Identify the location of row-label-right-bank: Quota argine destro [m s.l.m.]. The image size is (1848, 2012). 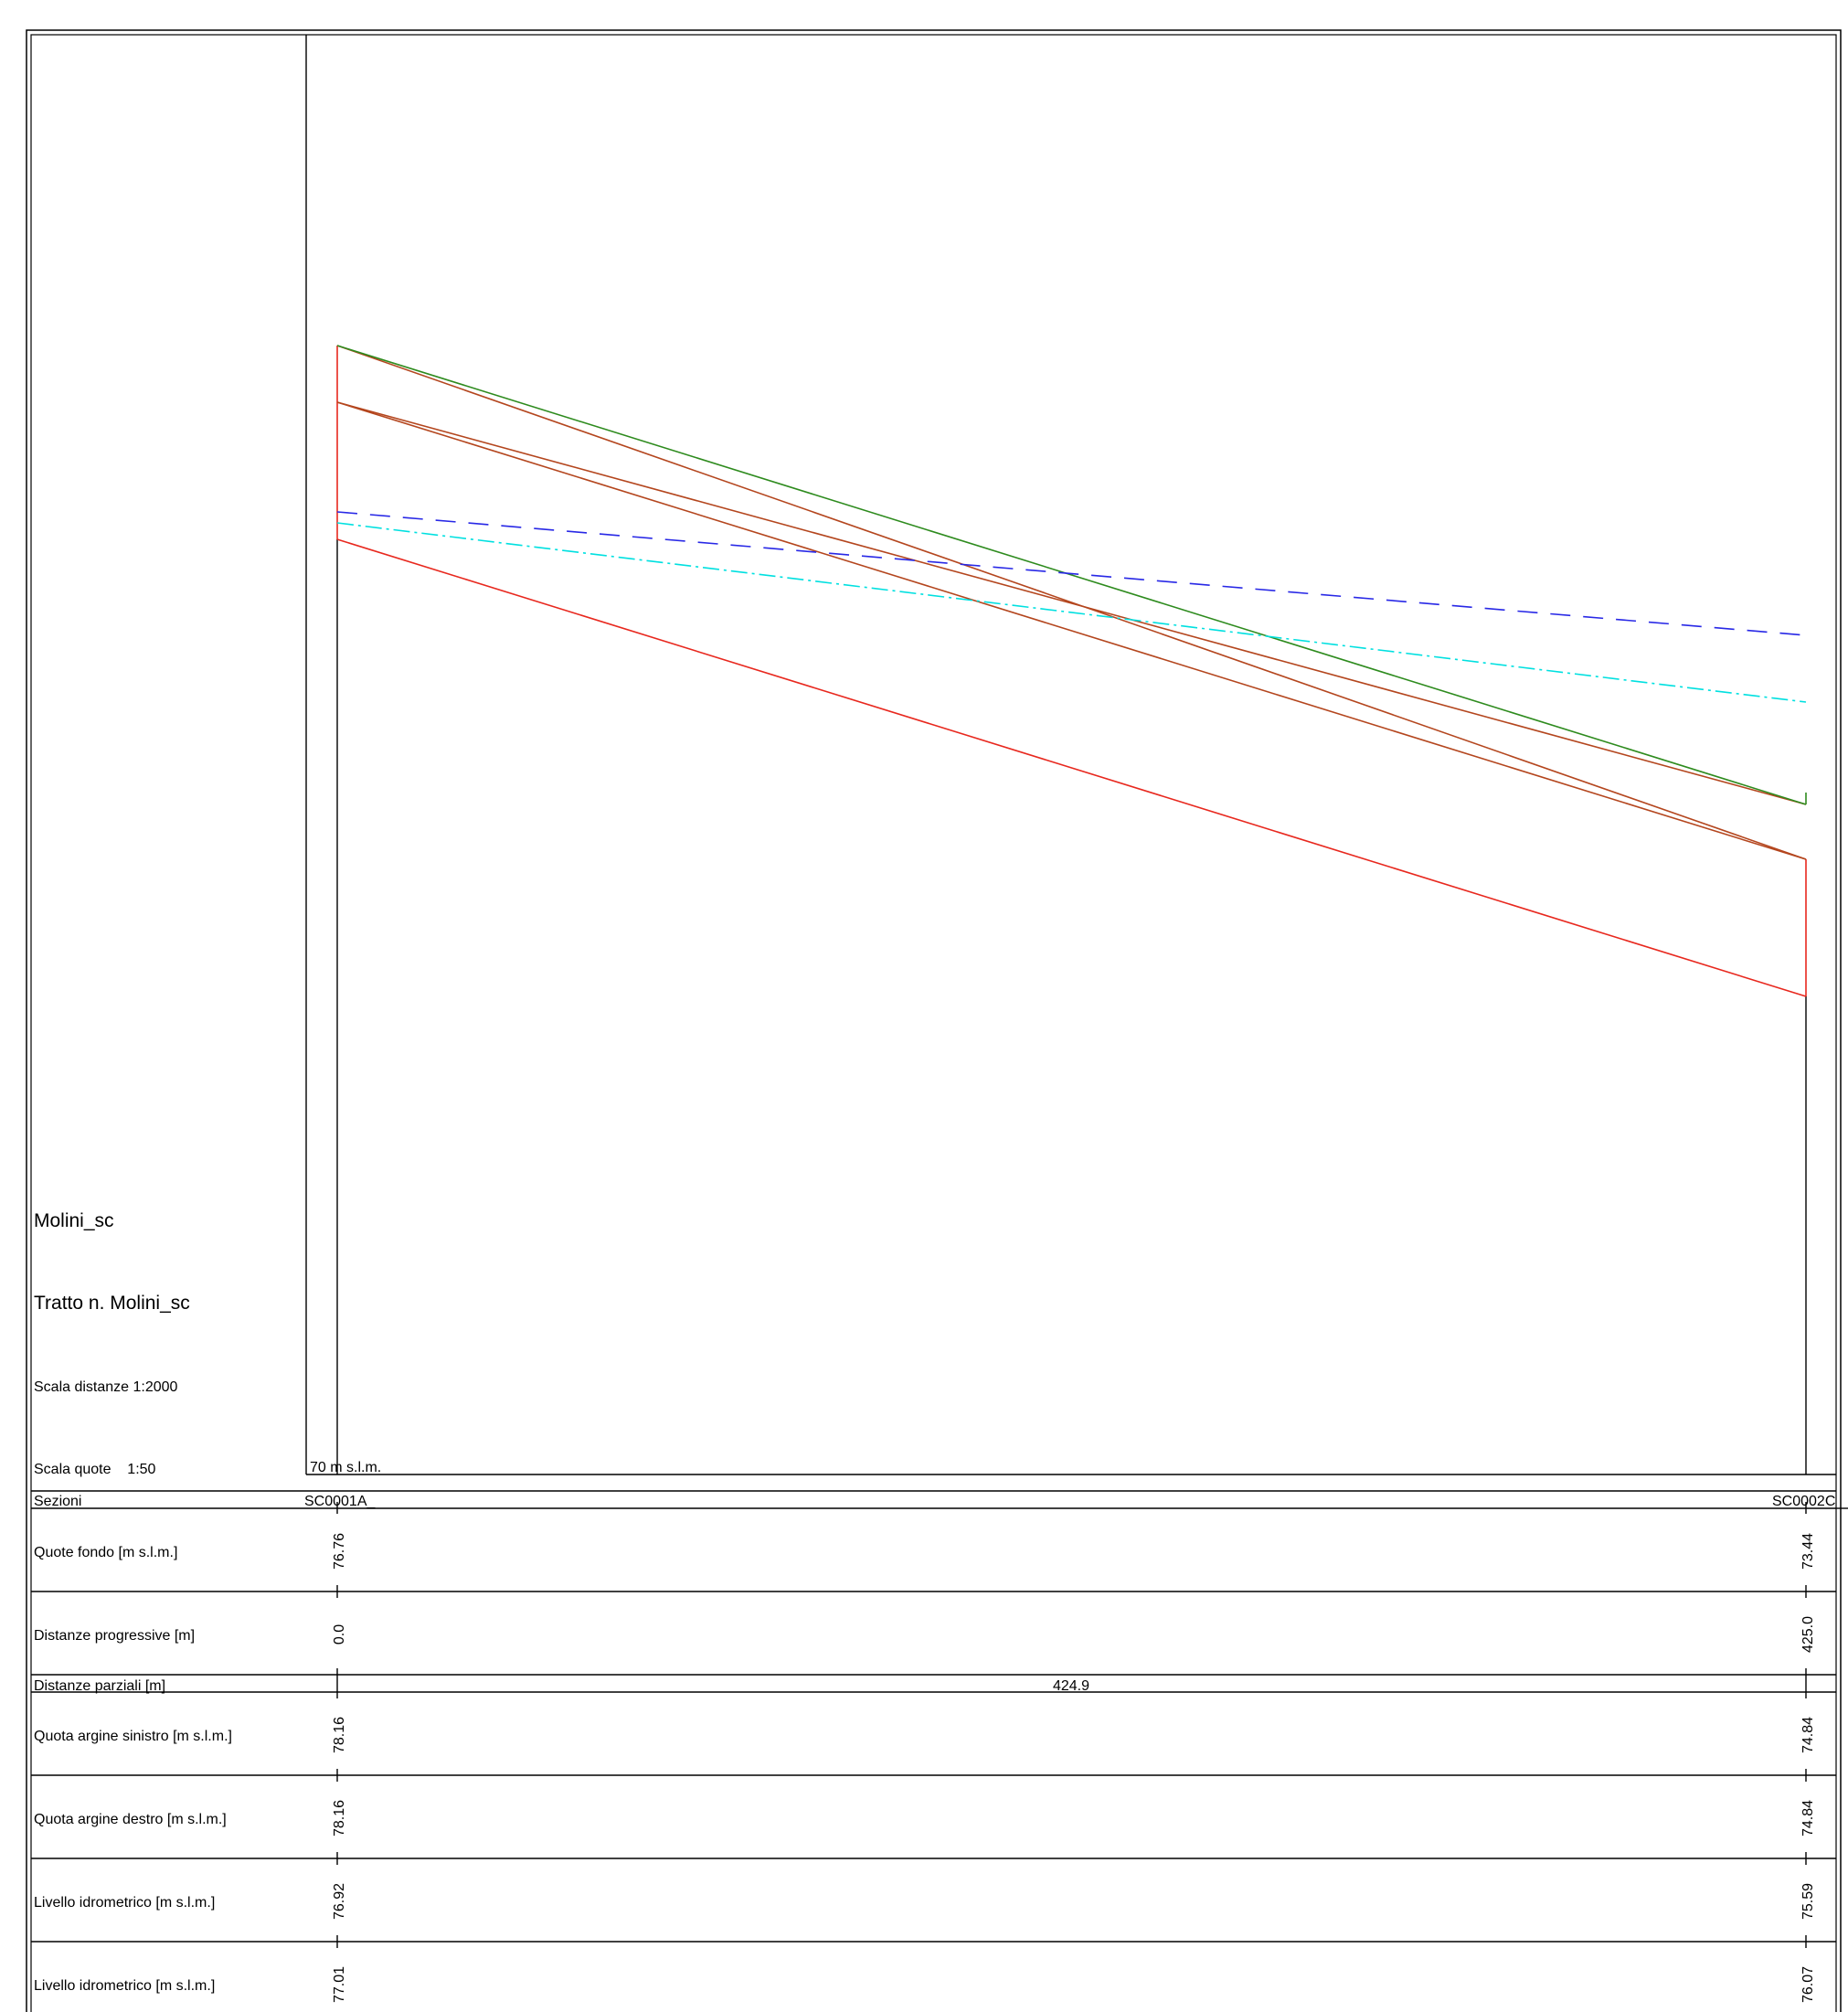
(130, 1820).